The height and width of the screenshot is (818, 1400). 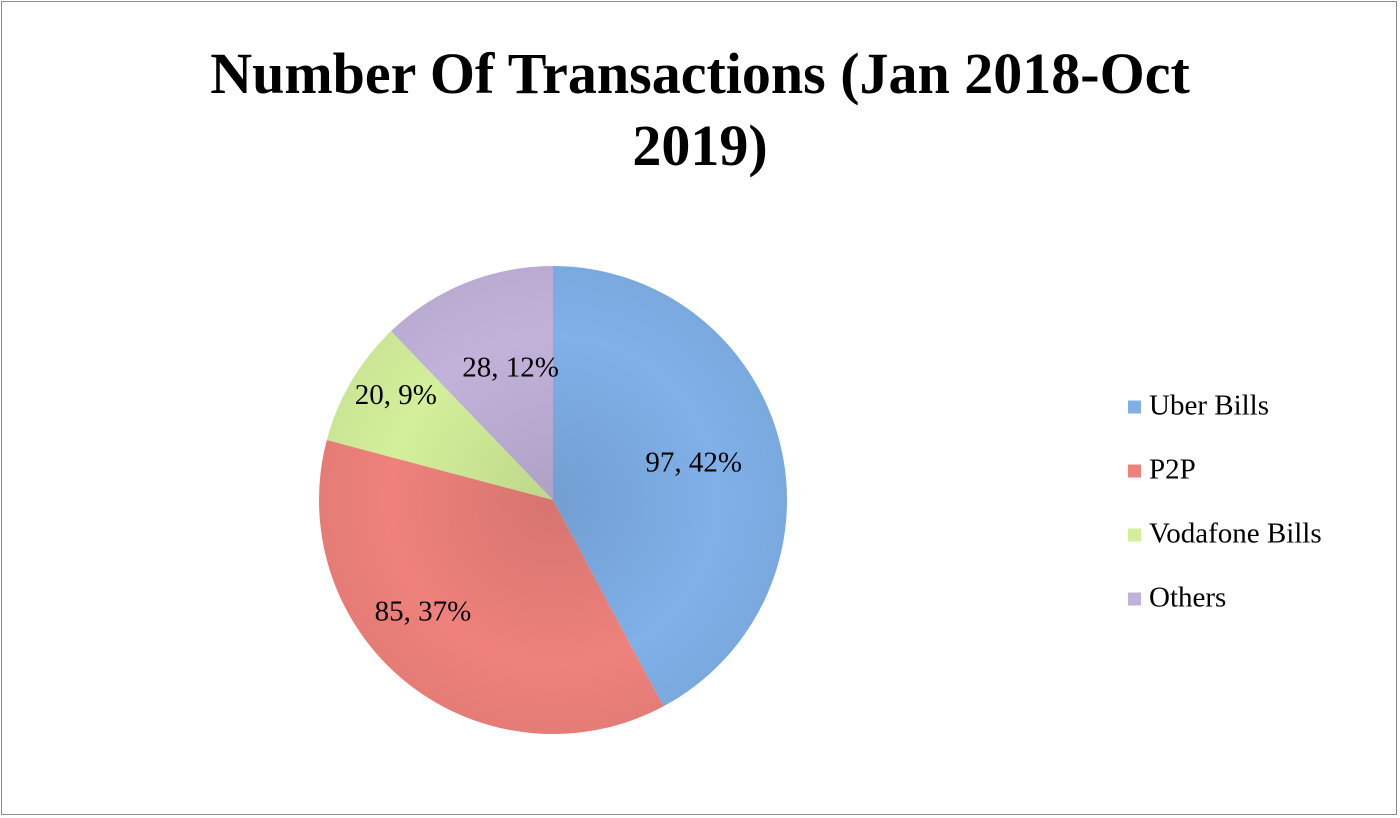 I want to click on legend-item-p2p: P2P, so click(x=1162, y=470).